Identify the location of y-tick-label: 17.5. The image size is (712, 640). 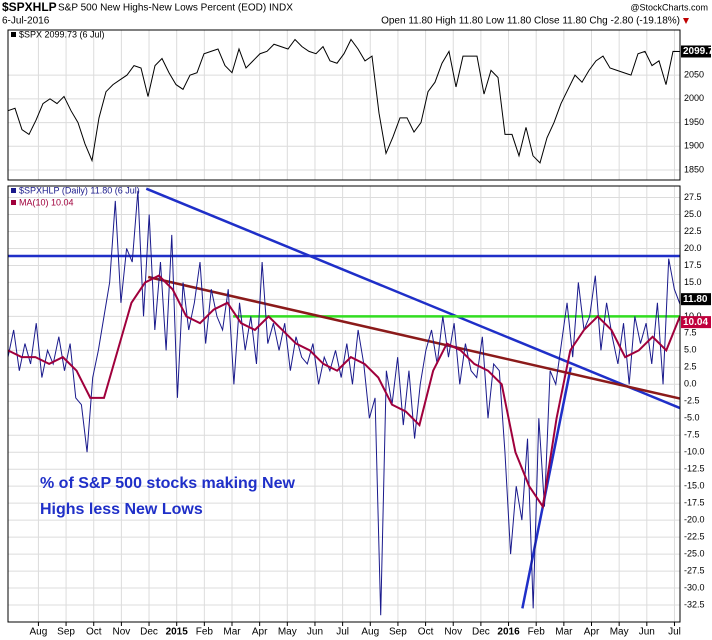
(693, 265).